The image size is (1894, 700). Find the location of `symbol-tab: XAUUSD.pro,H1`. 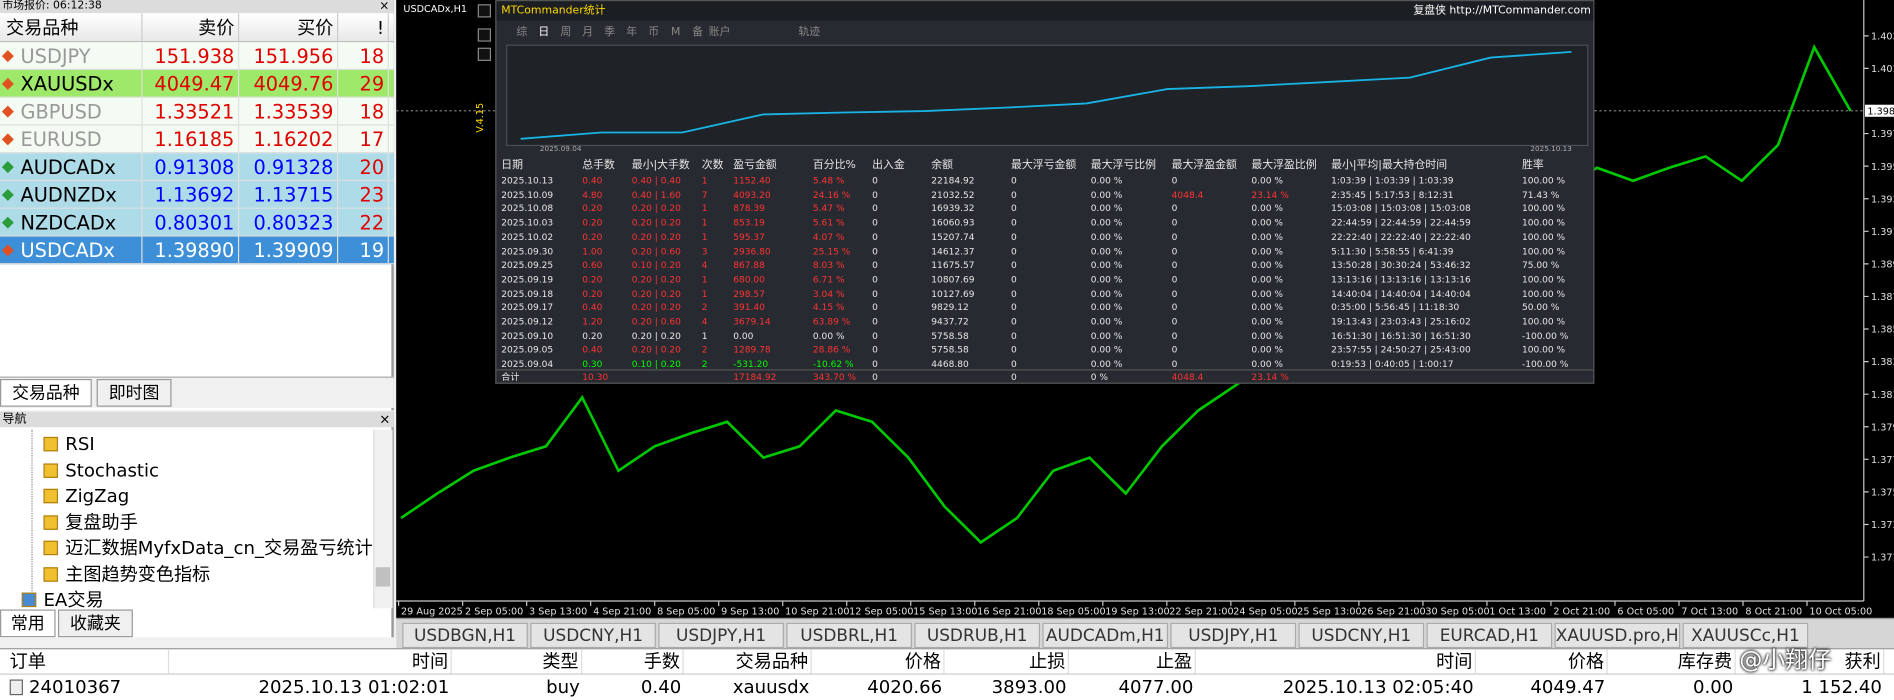

symbol-tab: XAUUSD.pro,H1 is located at coordinates (1617, 635).